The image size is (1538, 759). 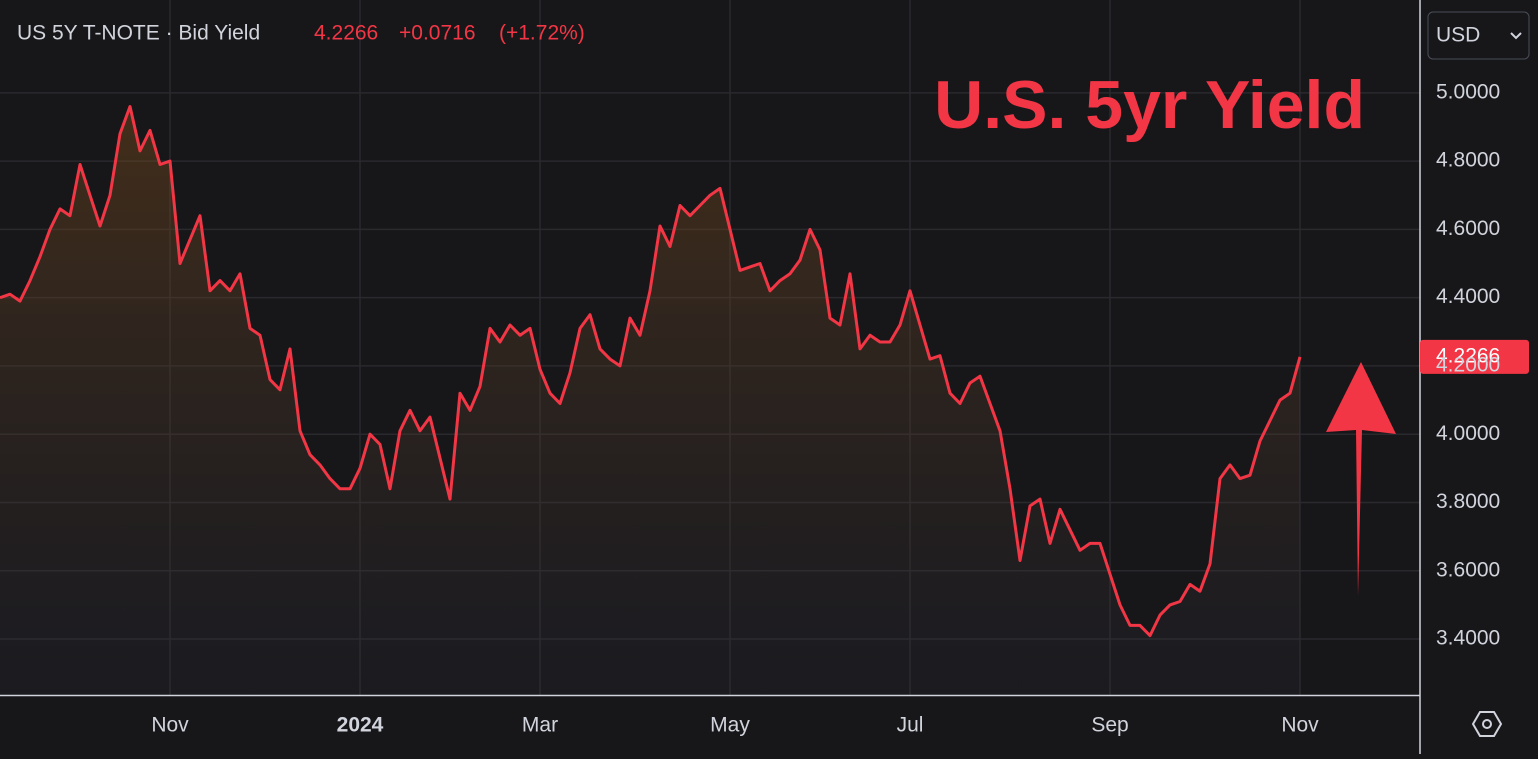 What do you see at coordinates (1516, 36) in the screenshot?
I see `dropdown-icon` at bounding box center [1516, 36].